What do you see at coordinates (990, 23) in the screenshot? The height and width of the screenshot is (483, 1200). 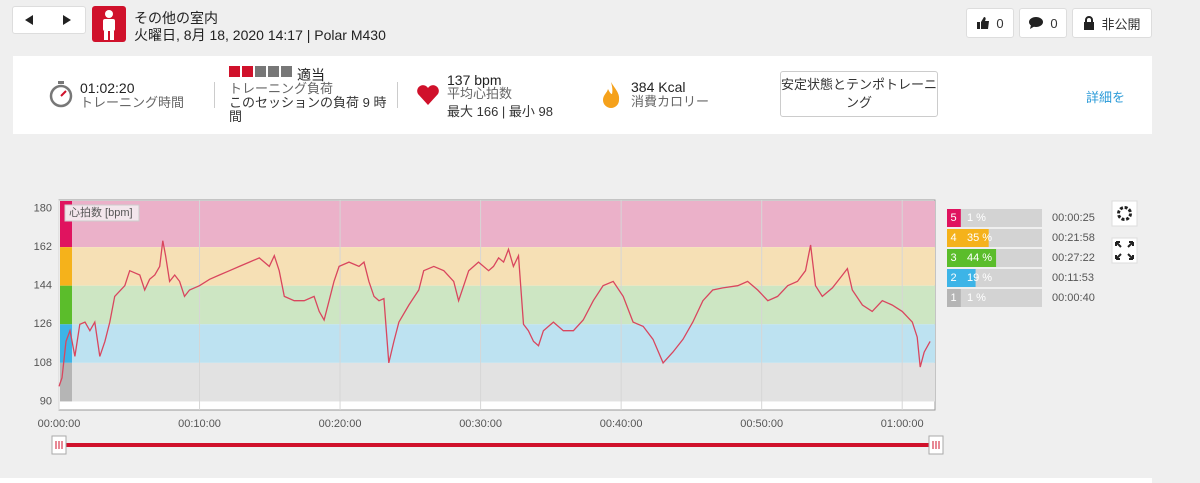 I see `like-button: 0` at bounding box center [990, 23].